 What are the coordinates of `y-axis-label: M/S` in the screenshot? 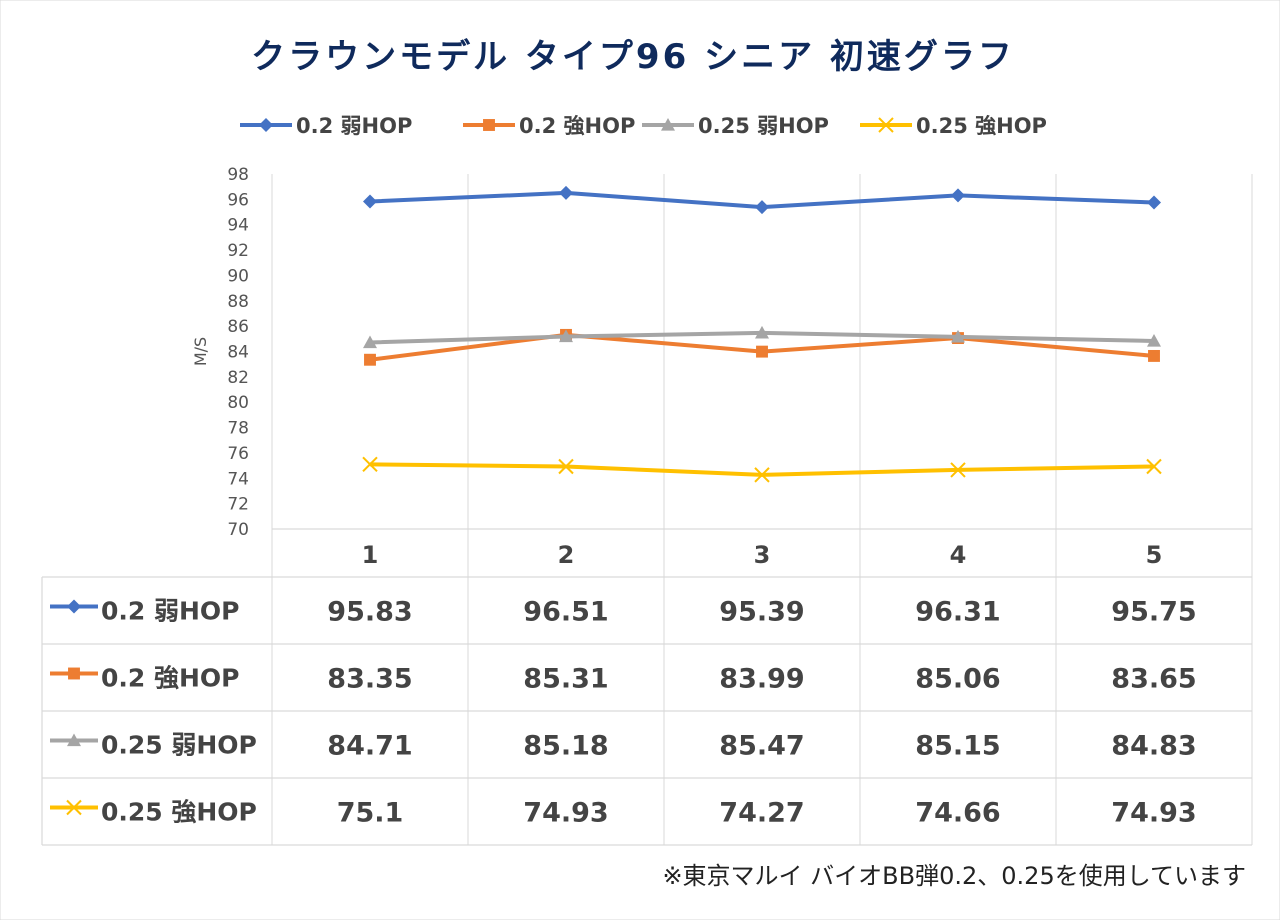 It's located at (200, 351).